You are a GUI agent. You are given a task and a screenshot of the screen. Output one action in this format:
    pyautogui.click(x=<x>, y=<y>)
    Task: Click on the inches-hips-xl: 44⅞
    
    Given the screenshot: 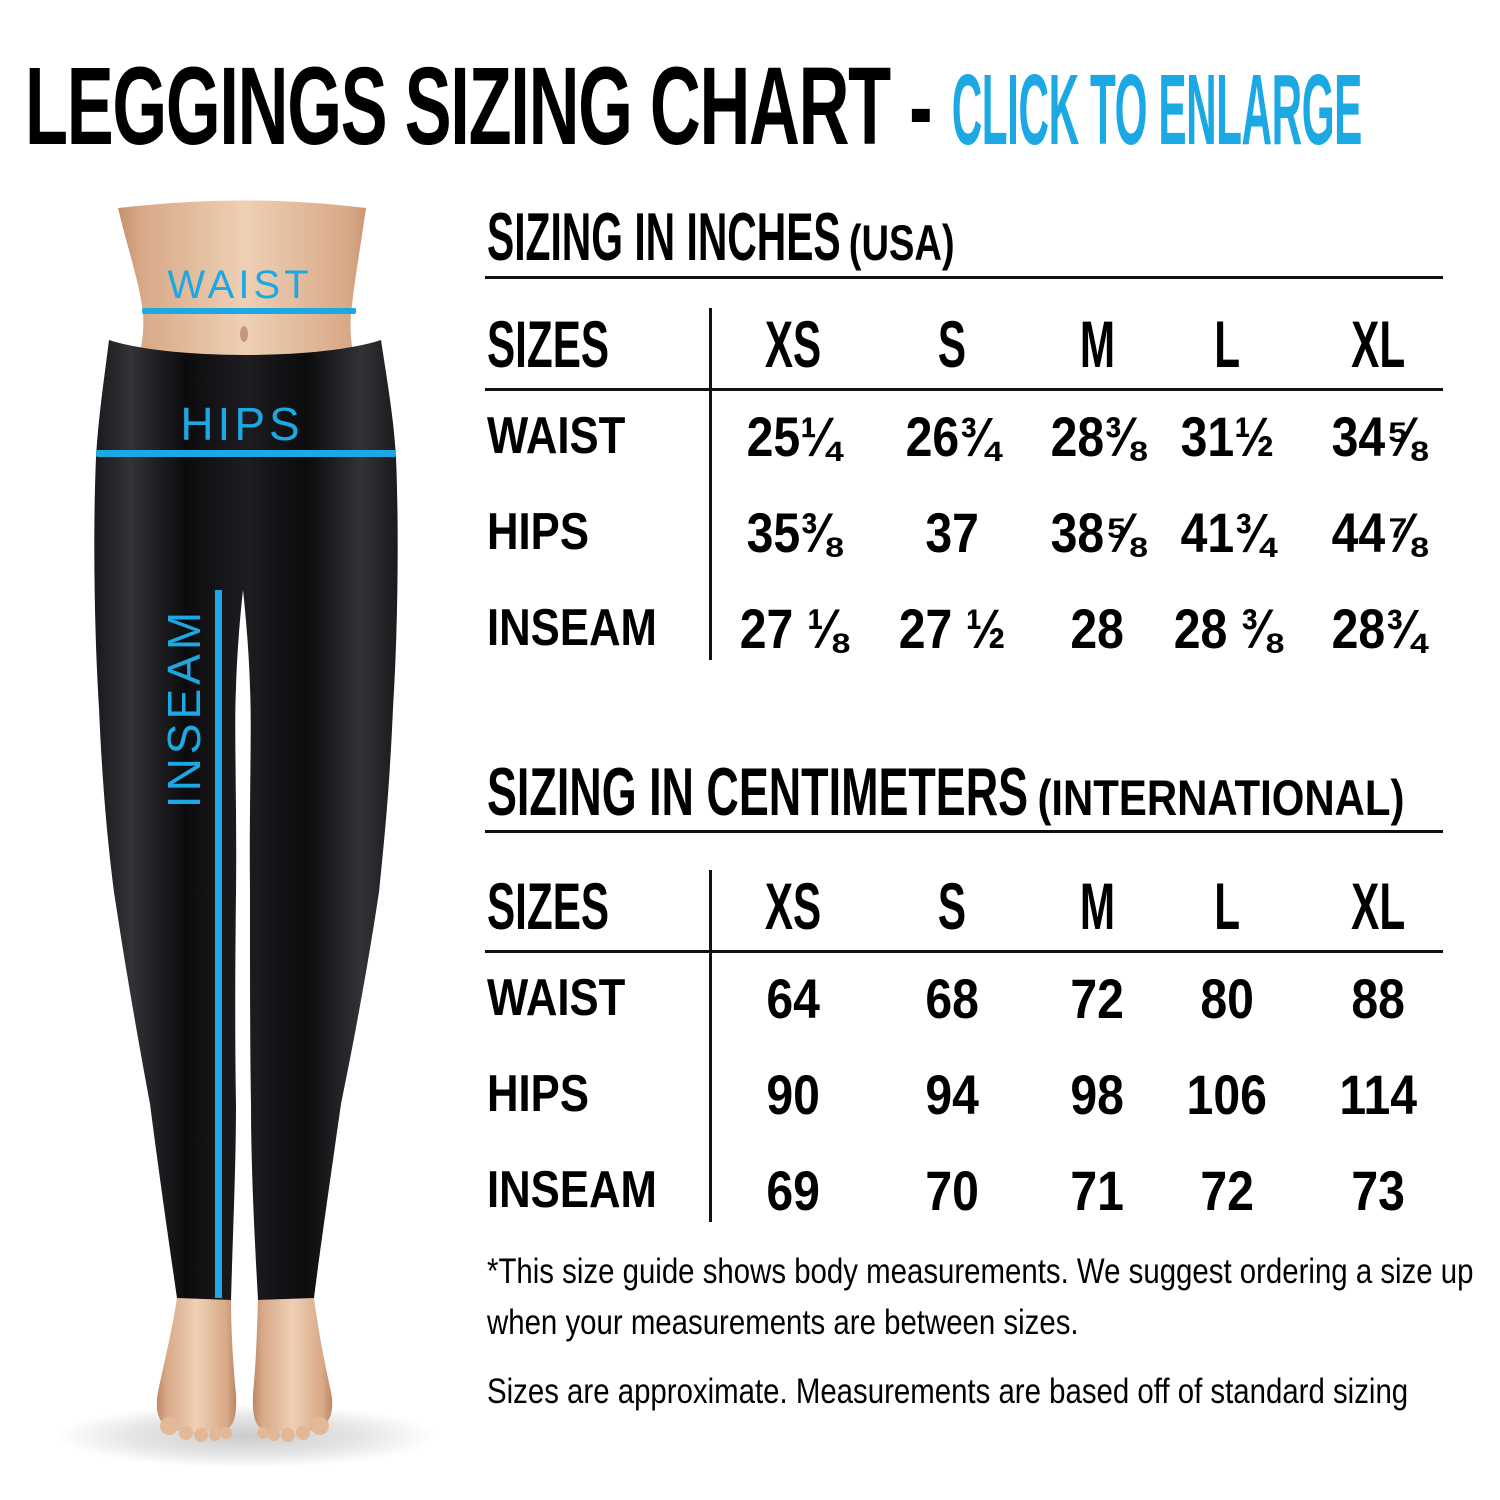 What is the action you would take?
    pyautogui.click(x=1378, y=532)
    